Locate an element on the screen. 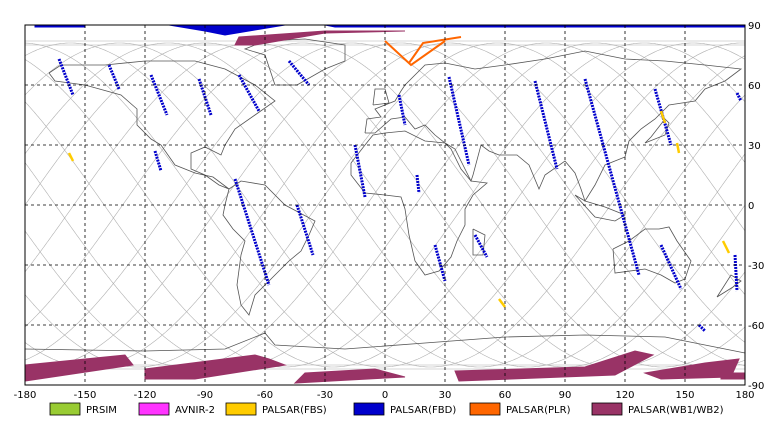  lon-tick-label: 150 is located at coordinates (684, 395).